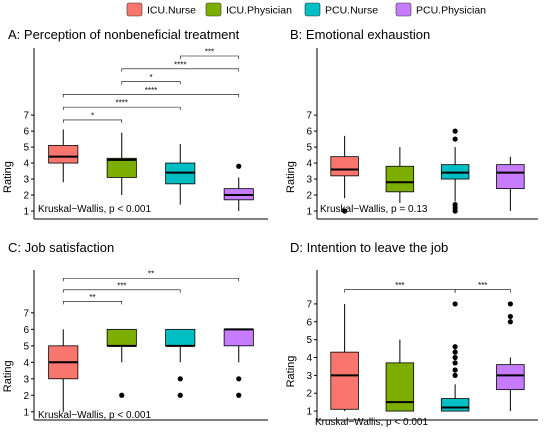 Image resolution: width=550 pixels, height=437 pixels. I want to click on panel-title: B: Emotional exhaustion, so click(360, 34).